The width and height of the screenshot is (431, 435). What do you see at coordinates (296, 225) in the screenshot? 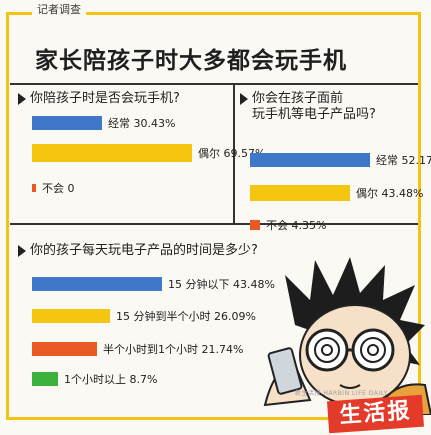
I see `chart2-label-2: 不会 4.35%` at bounding box center [296, 225].